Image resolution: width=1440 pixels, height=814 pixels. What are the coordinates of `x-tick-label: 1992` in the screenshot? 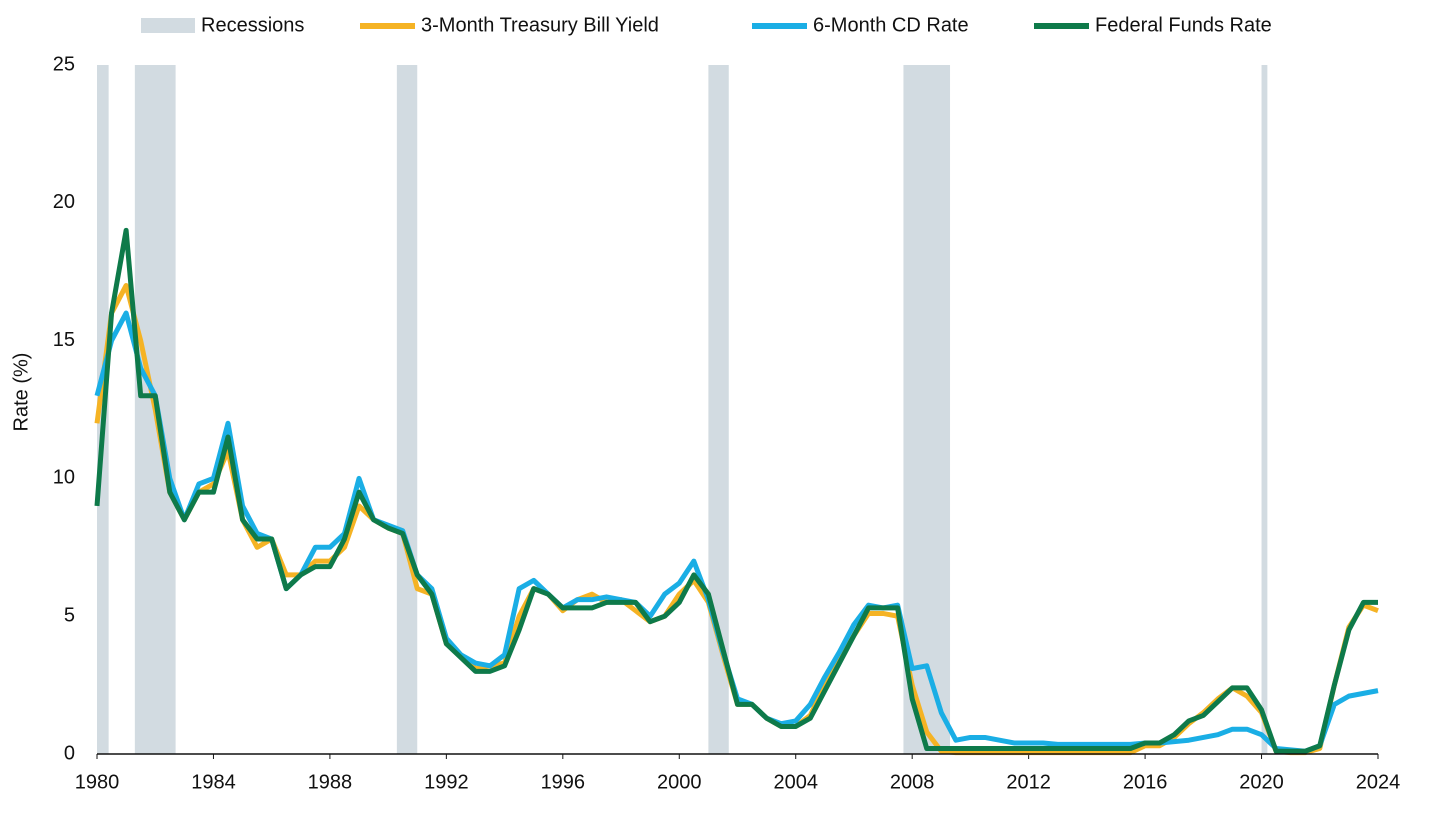 It's located at (446, 782).